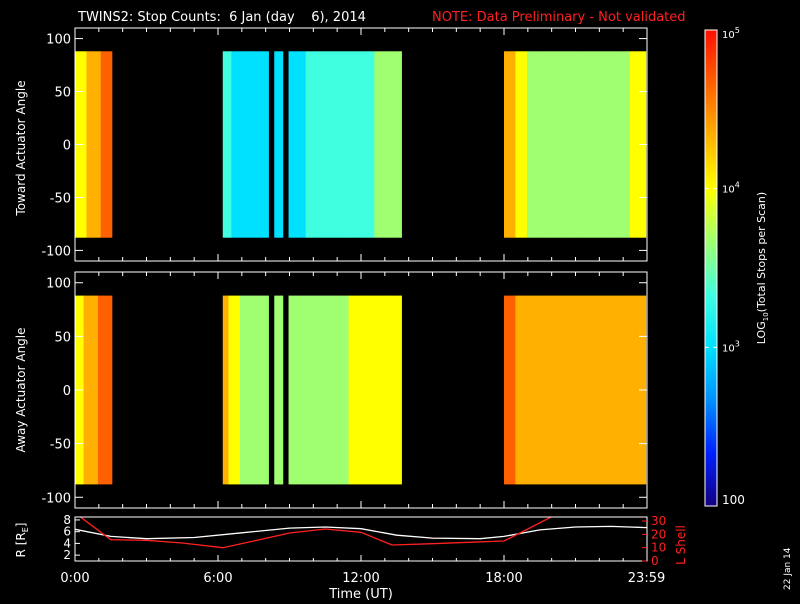 The image size is (800, 604). What do you see at coordinates (737, 266) in the screenshot?
I see `colorbar: 10⁵ 10⁴ 10³ 100 LOG10(Total Stops per Scan)` at bounding box center [737, 266].